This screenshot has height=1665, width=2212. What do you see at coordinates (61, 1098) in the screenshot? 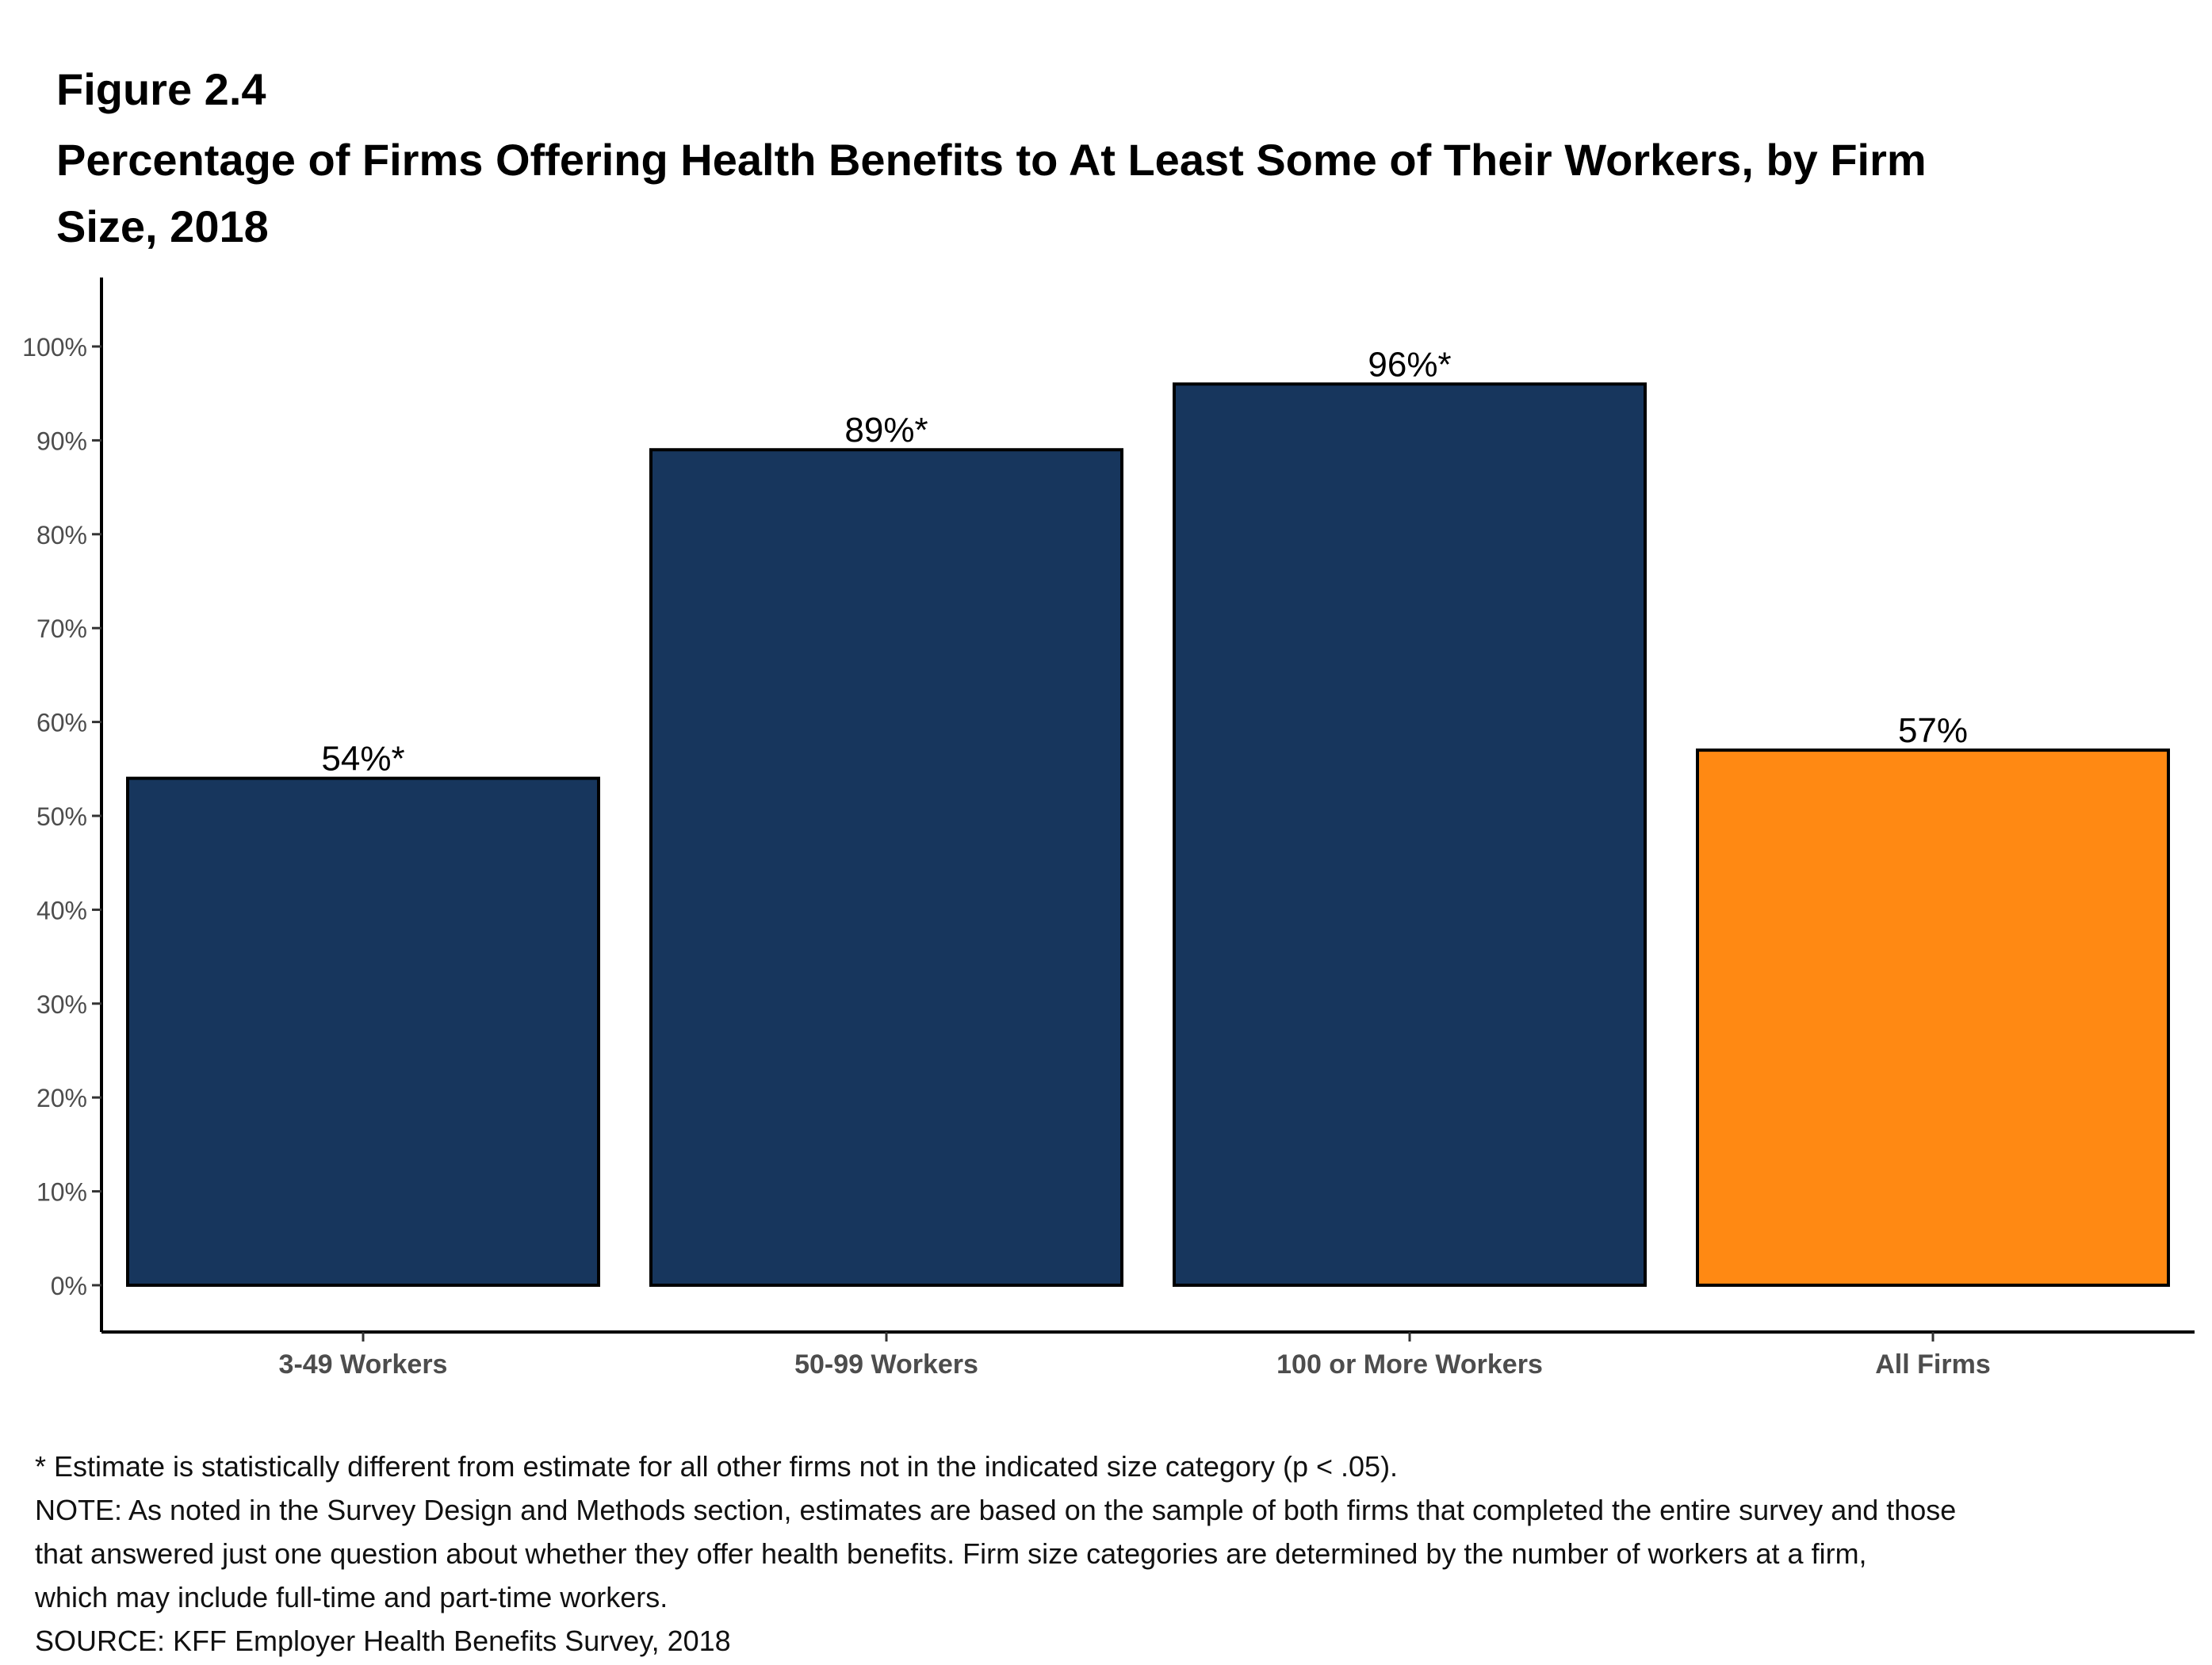
I see `y-tick-label: 20%` at bounding box center [61, 1098].